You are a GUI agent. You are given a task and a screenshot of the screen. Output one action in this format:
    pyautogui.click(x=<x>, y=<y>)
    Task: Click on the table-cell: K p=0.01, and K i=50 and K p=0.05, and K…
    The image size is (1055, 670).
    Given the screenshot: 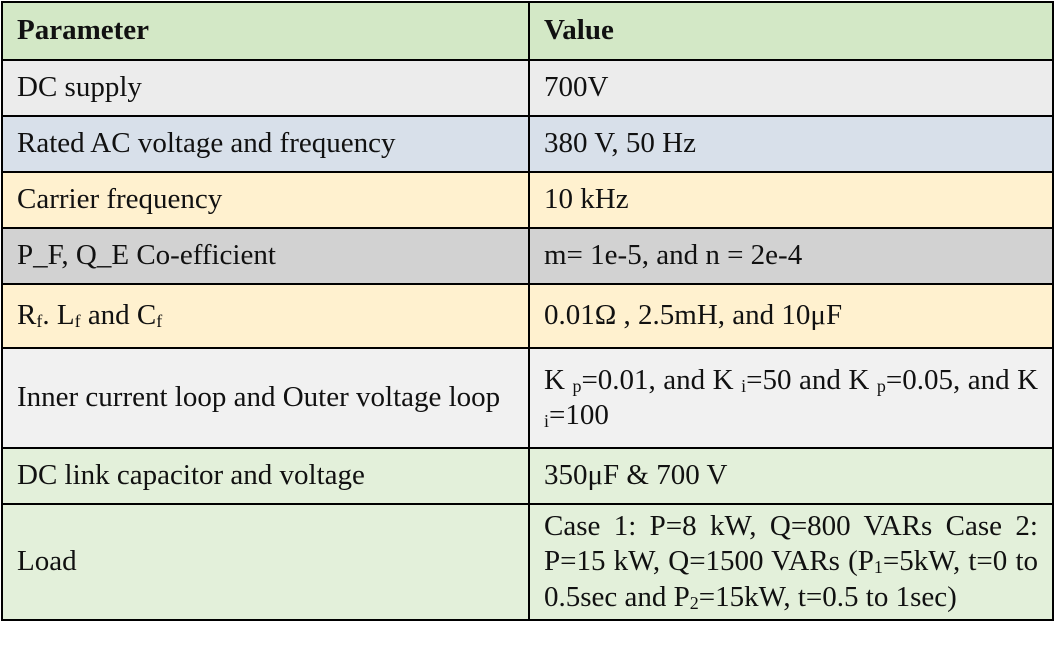 What is the action you would take?
    pyautogui.click(x=791, y=398)
    